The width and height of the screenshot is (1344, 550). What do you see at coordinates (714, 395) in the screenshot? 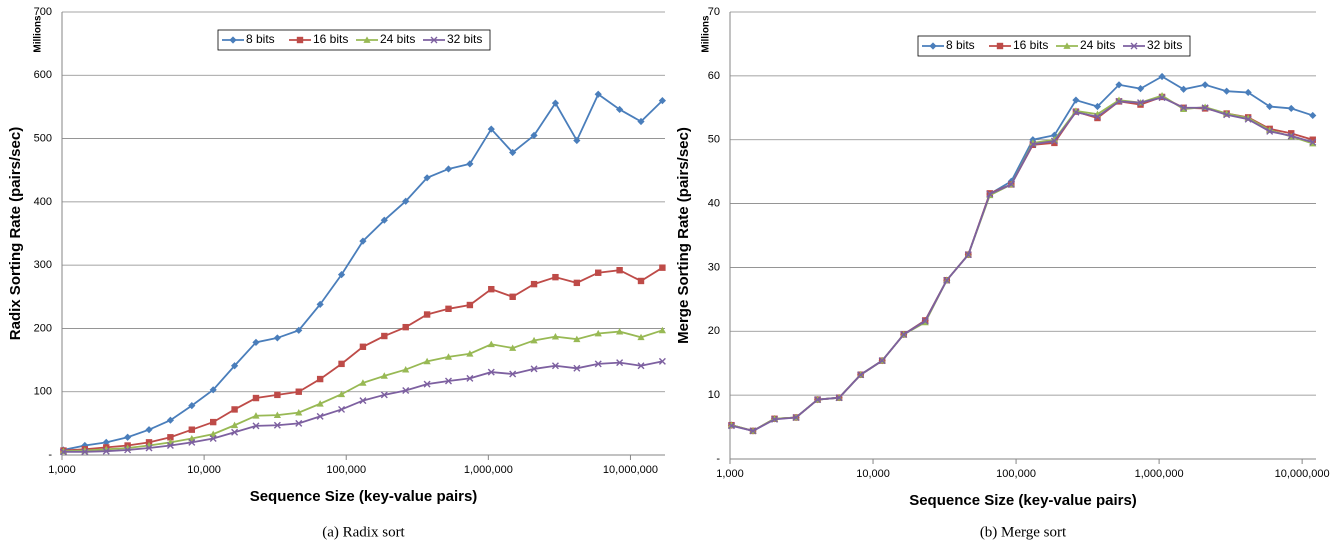
I see `y-tick-label: 10` at bounding box center [714, 395].